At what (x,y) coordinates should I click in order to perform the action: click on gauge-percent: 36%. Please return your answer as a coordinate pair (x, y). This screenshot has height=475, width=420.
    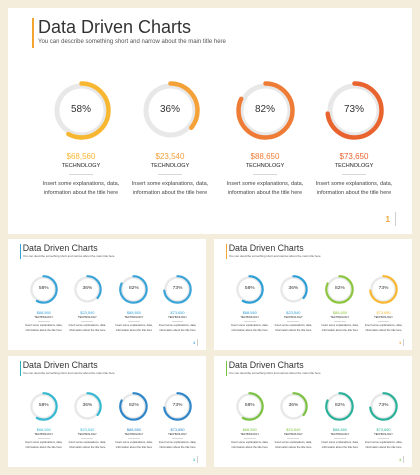
    Looking at the image, I should click on (293, 406).